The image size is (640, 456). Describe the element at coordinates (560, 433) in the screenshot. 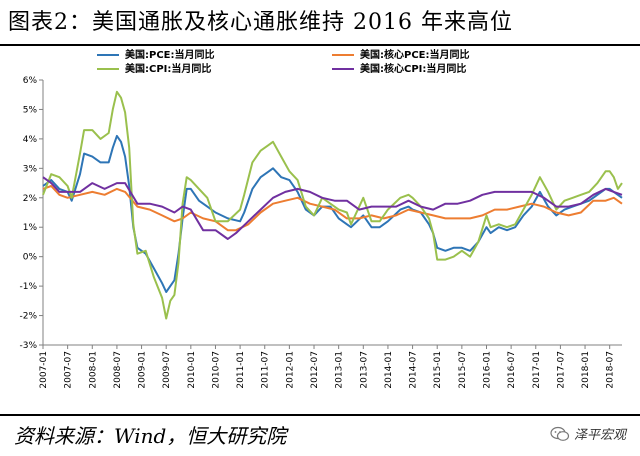

I see `wechat-icon` at that location.